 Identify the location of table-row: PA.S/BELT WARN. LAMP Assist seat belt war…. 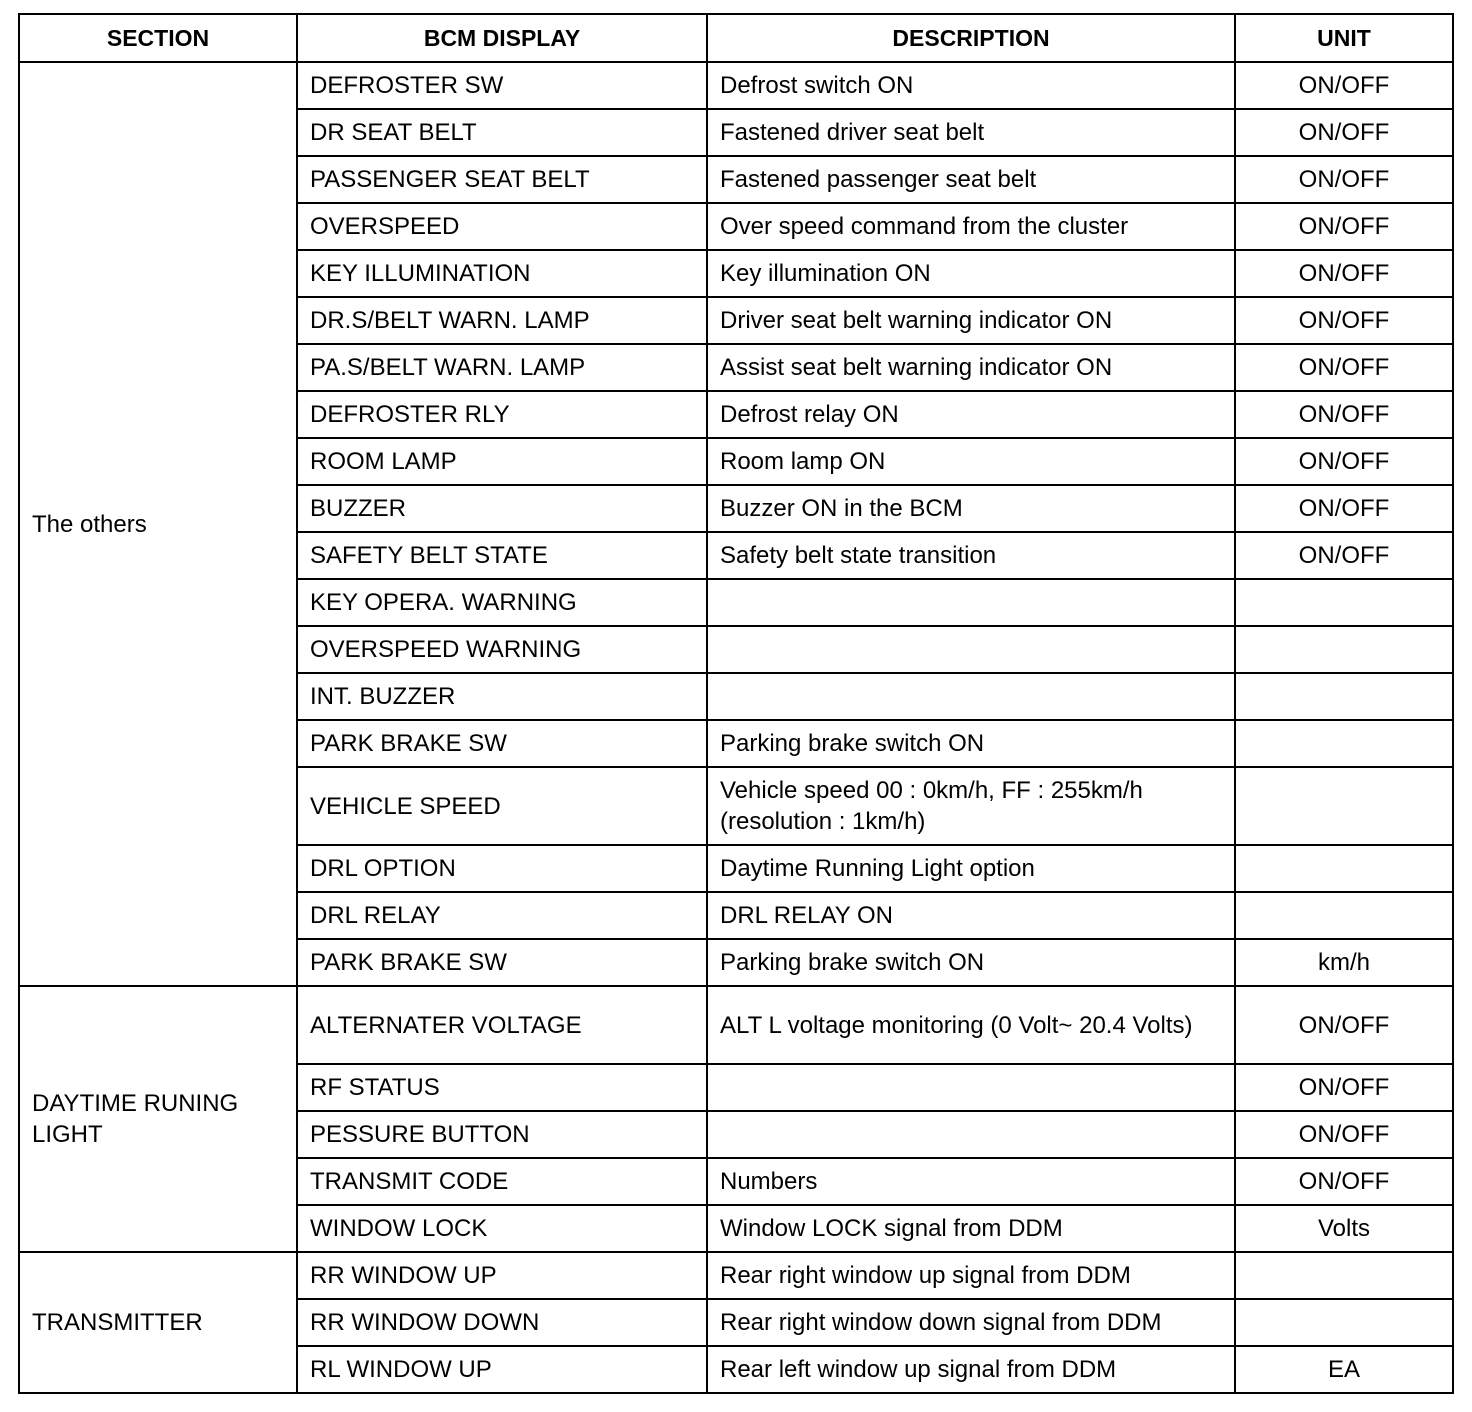
(736, 367).